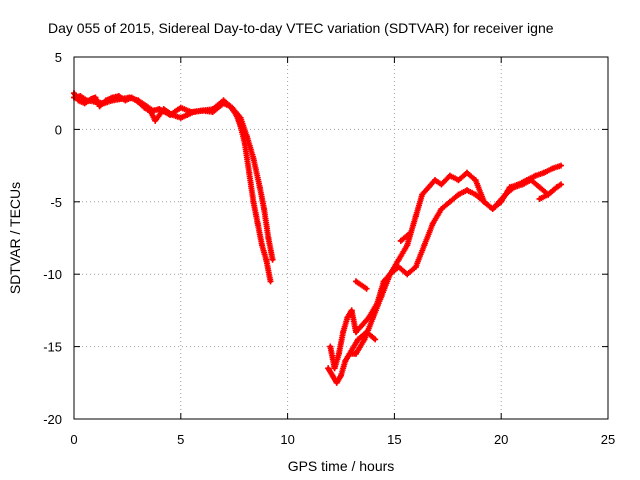 Image resolution: width=640 pixels, height=480 pixels. Describe the element at coordinates (73, 439) in the screenshot. I see `x-tick-label: 0` at that location.